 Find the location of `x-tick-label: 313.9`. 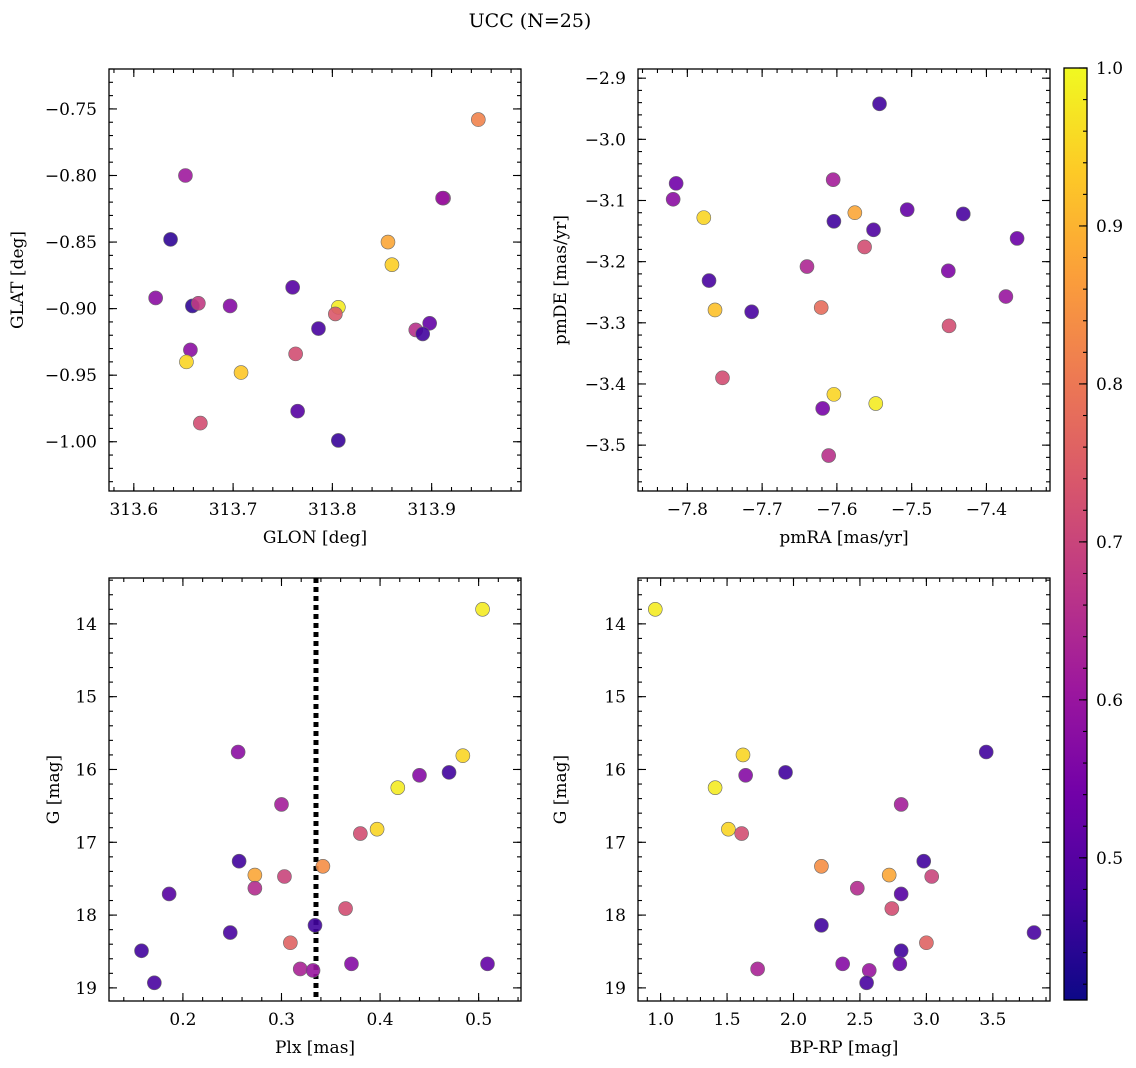

x-tick-label: 313.9 is located at coordinates (431, 510).